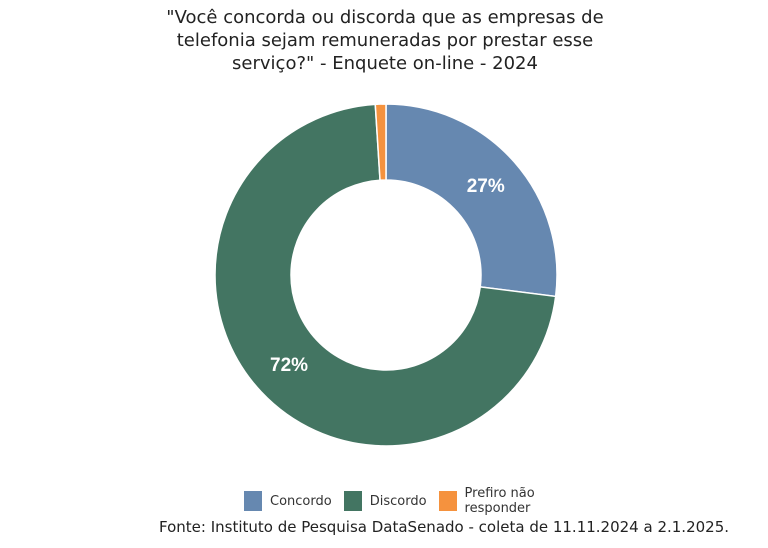  I want to click on legend-item: Concordo, so click(288, 501).